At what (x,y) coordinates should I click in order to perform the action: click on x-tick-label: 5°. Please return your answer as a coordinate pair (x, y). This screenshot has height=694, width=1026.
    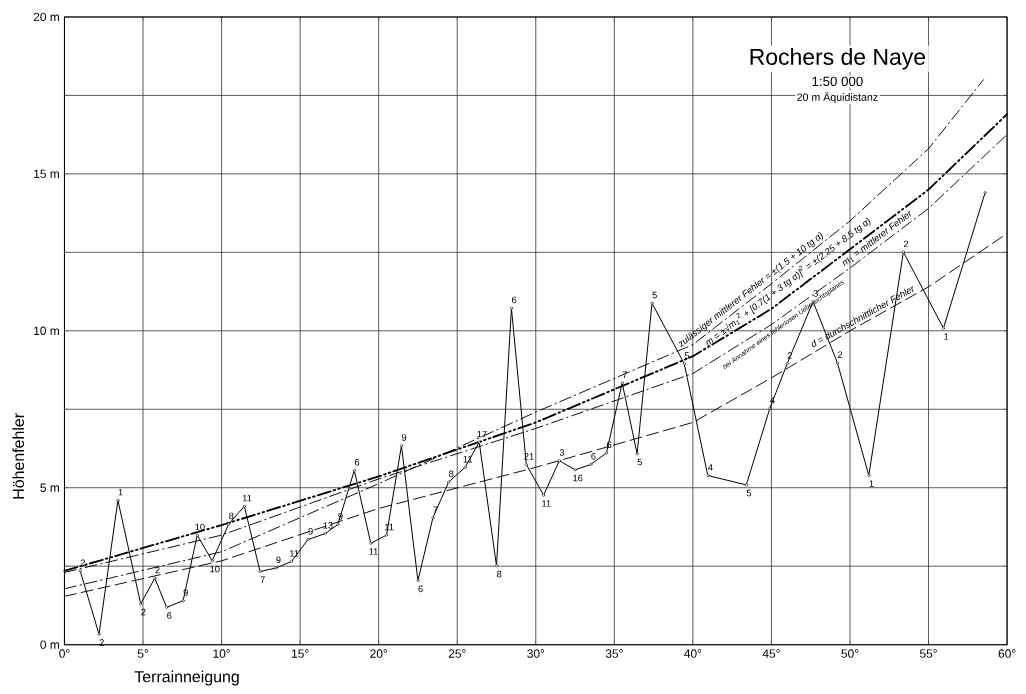
    Looking at the image, I should click on (143, 653).